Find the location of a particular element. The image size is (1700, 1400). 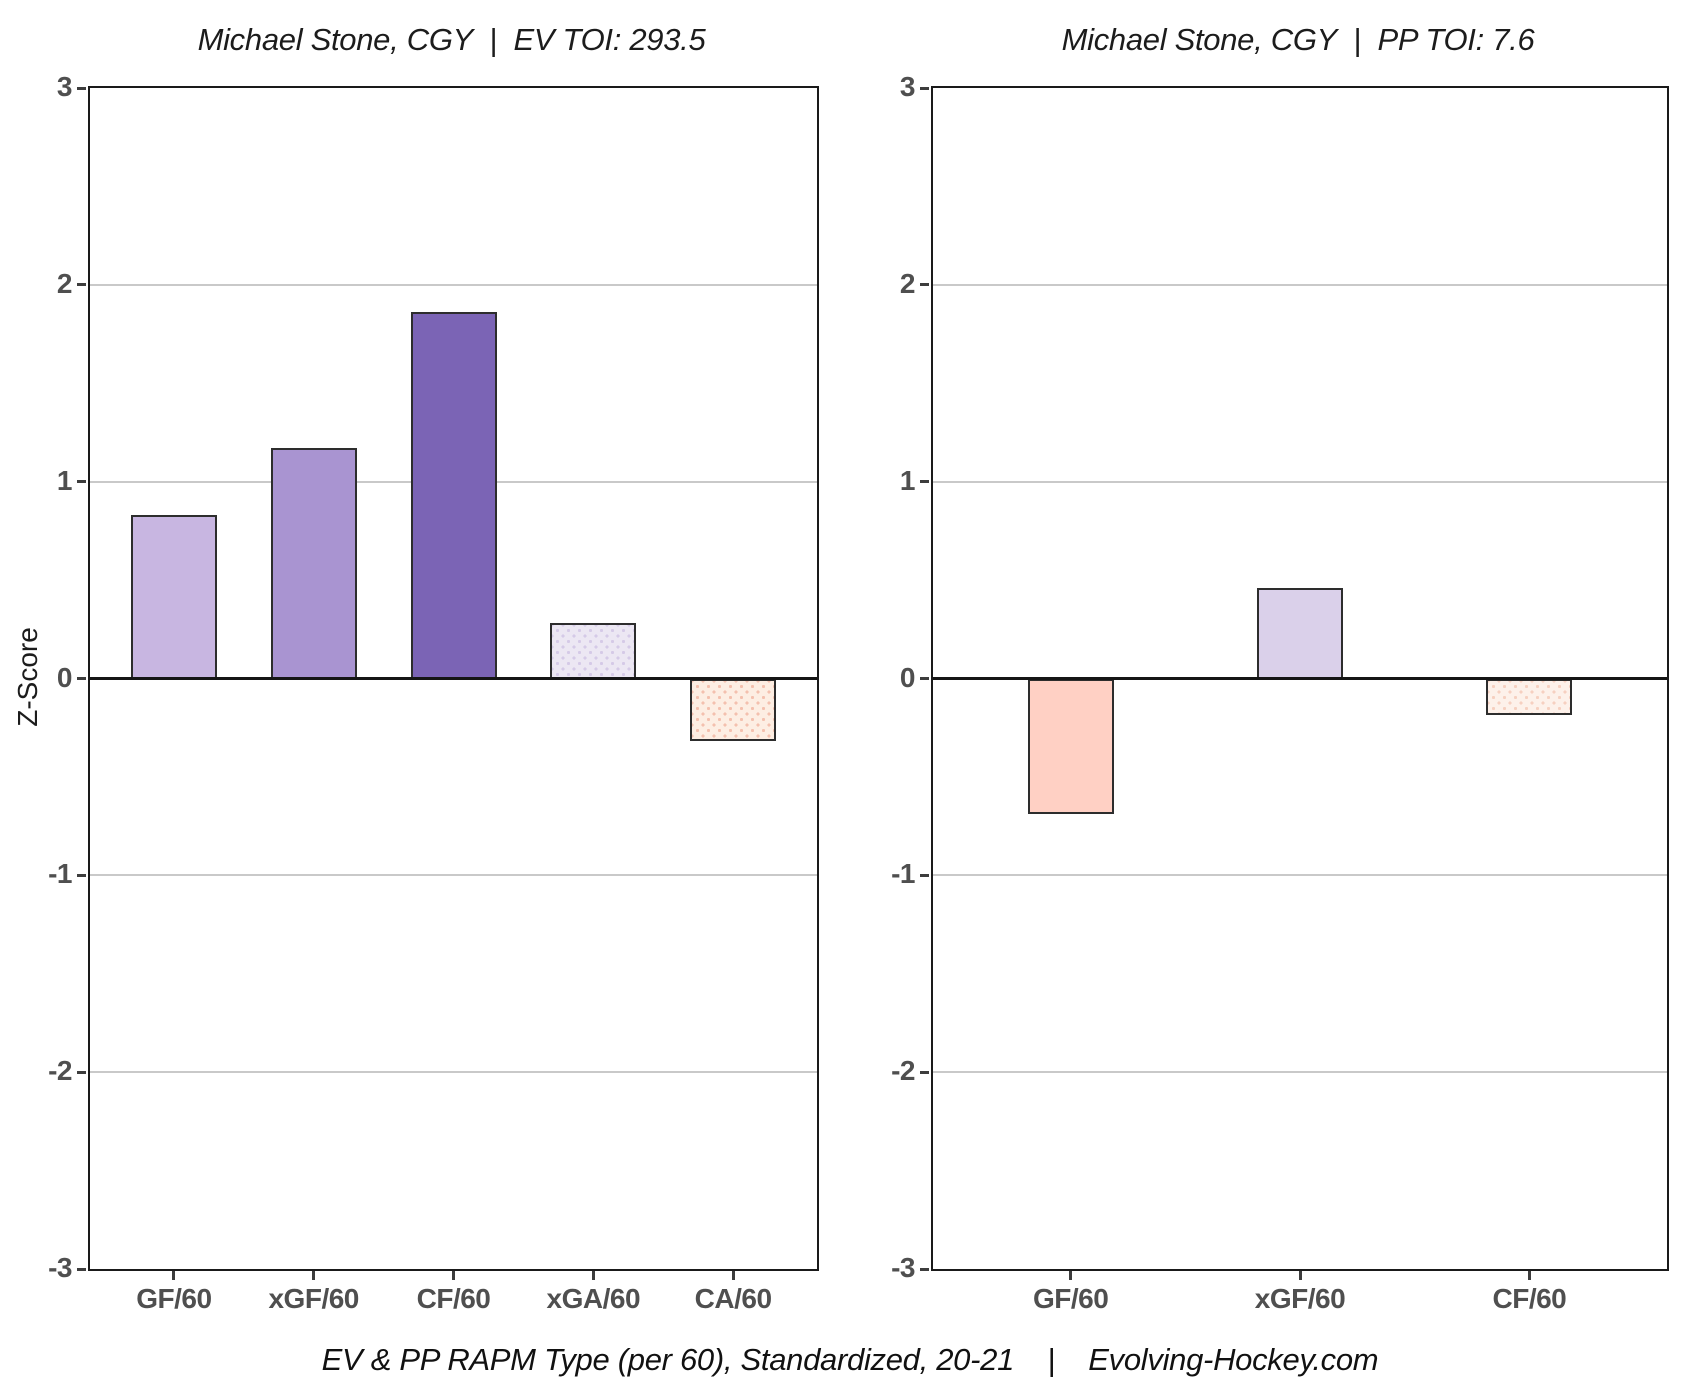

right-chart-title: Michael Stone, CGY | PP TOI: 7.6 is located at coordinates (1298, 39).